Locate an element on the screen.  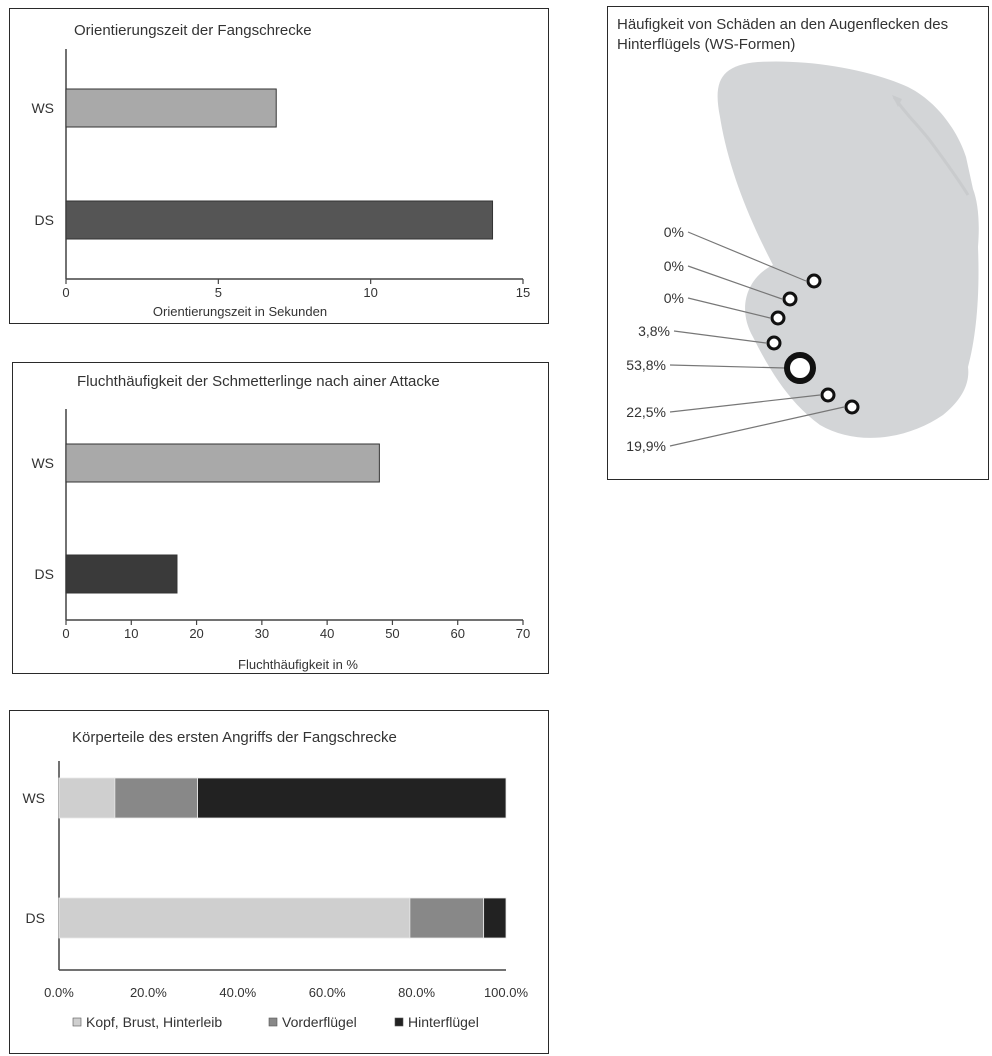
x-tick-label: 40 is located at coordinates (327, 633).